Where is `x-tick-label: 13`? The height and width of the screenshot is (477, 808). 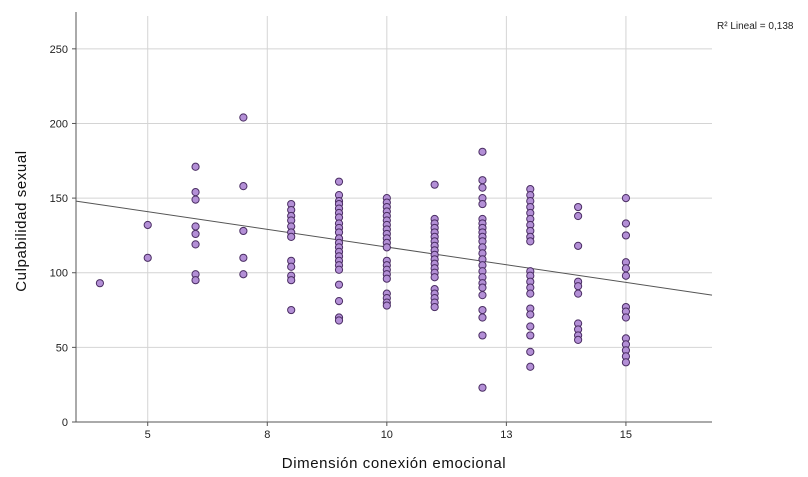 x-tick-label: 13 is located at coordinates (506, 435).